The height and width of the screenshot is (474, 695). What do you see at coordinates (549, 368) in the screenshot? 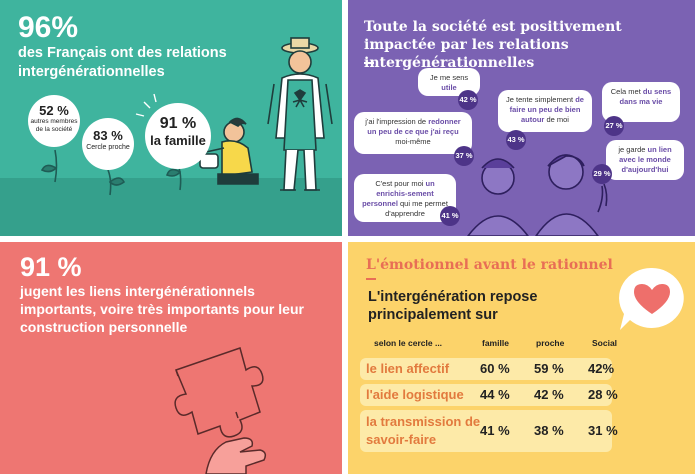
I see `cell-value: 59 %` at bounding box center [549, 368].